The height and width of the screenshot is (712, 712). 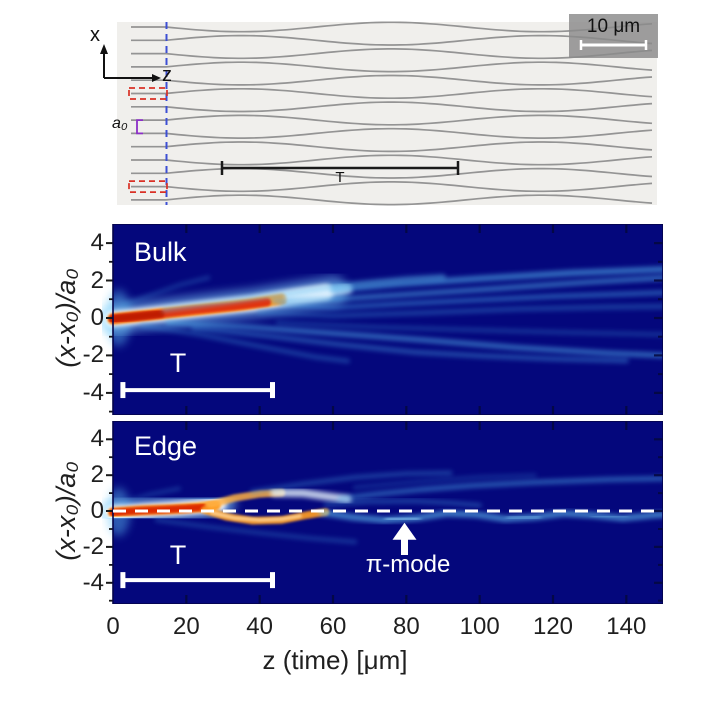 What do you see at coordinates (113, 626) in the screenshot?
I see `x-tick-label: 0` at bounding box center [113, 626].